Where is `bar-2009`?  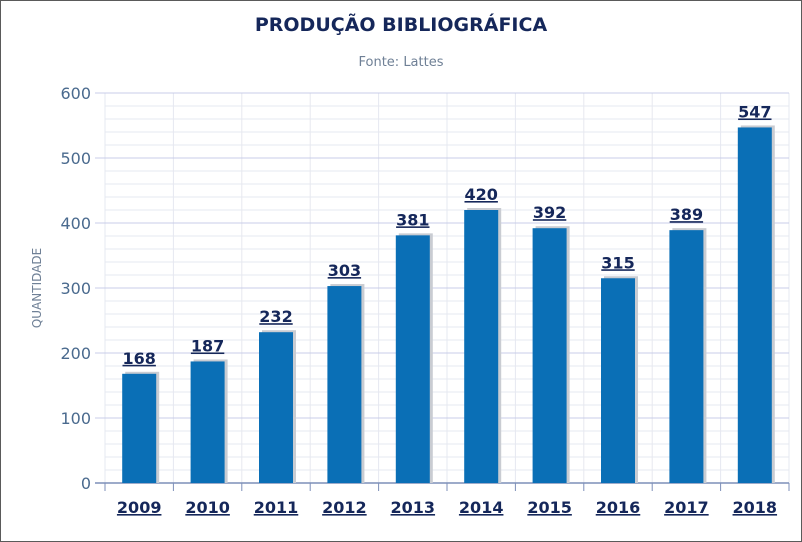 bar-2009 is located at coordinates (139, 428).